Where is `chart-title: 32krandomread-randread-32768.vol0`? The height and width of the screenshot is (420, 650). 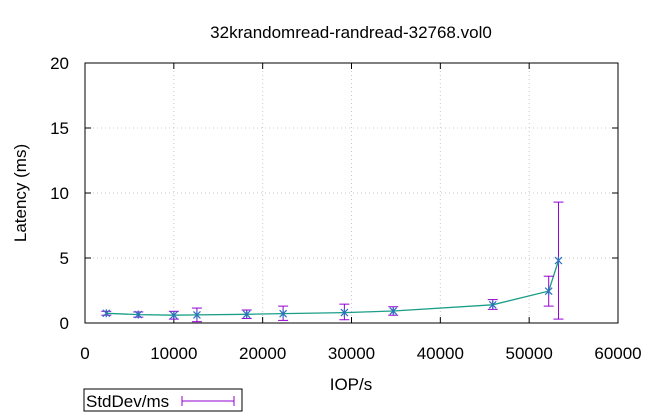
chart-title: 32krandomread-randread-32768.vol0 is located at coordinates (351, 32).